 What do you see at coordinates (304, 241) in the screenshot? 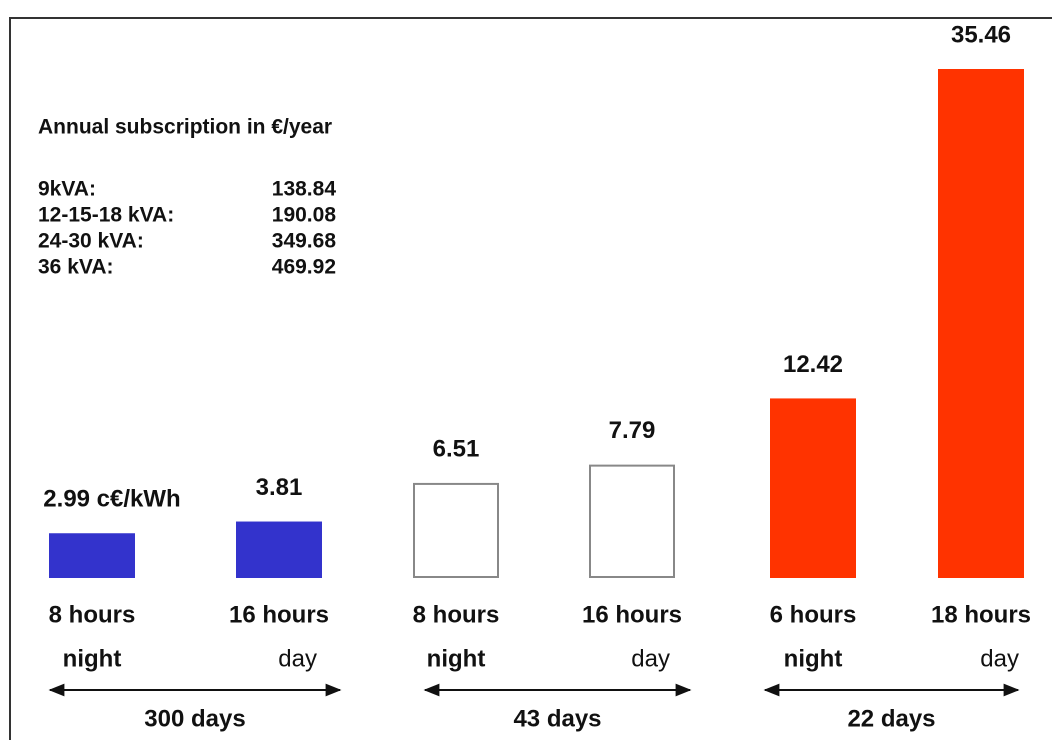
I see `annotation-value: 349.68` at bounding box center [304, 241].